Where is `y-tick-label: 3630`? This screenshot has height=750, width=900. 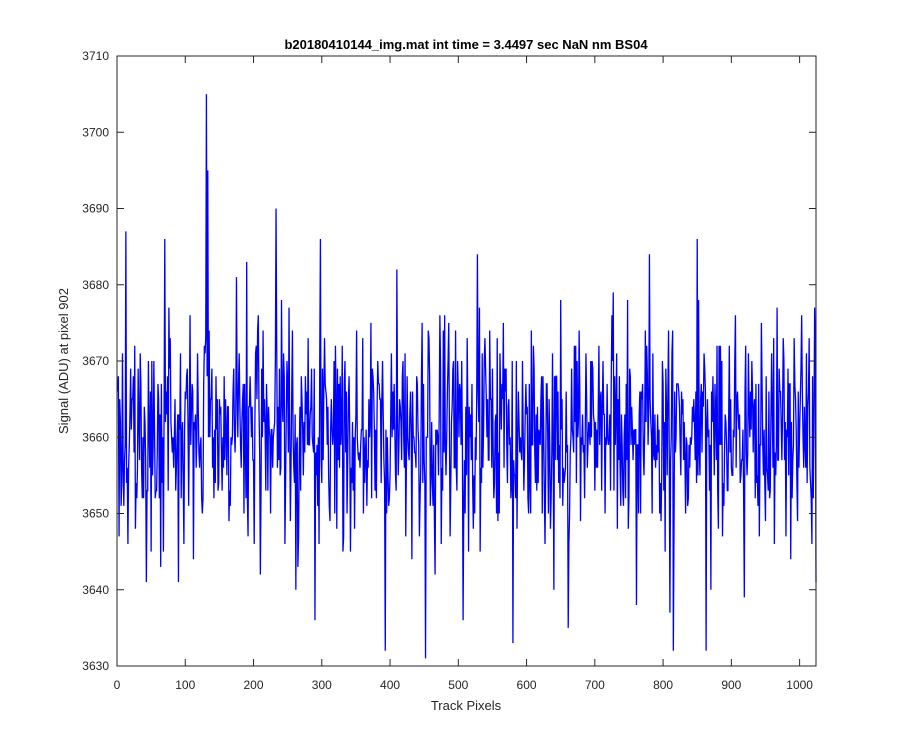 y-tick-label: 3630 is located at coordinates (95, 666).